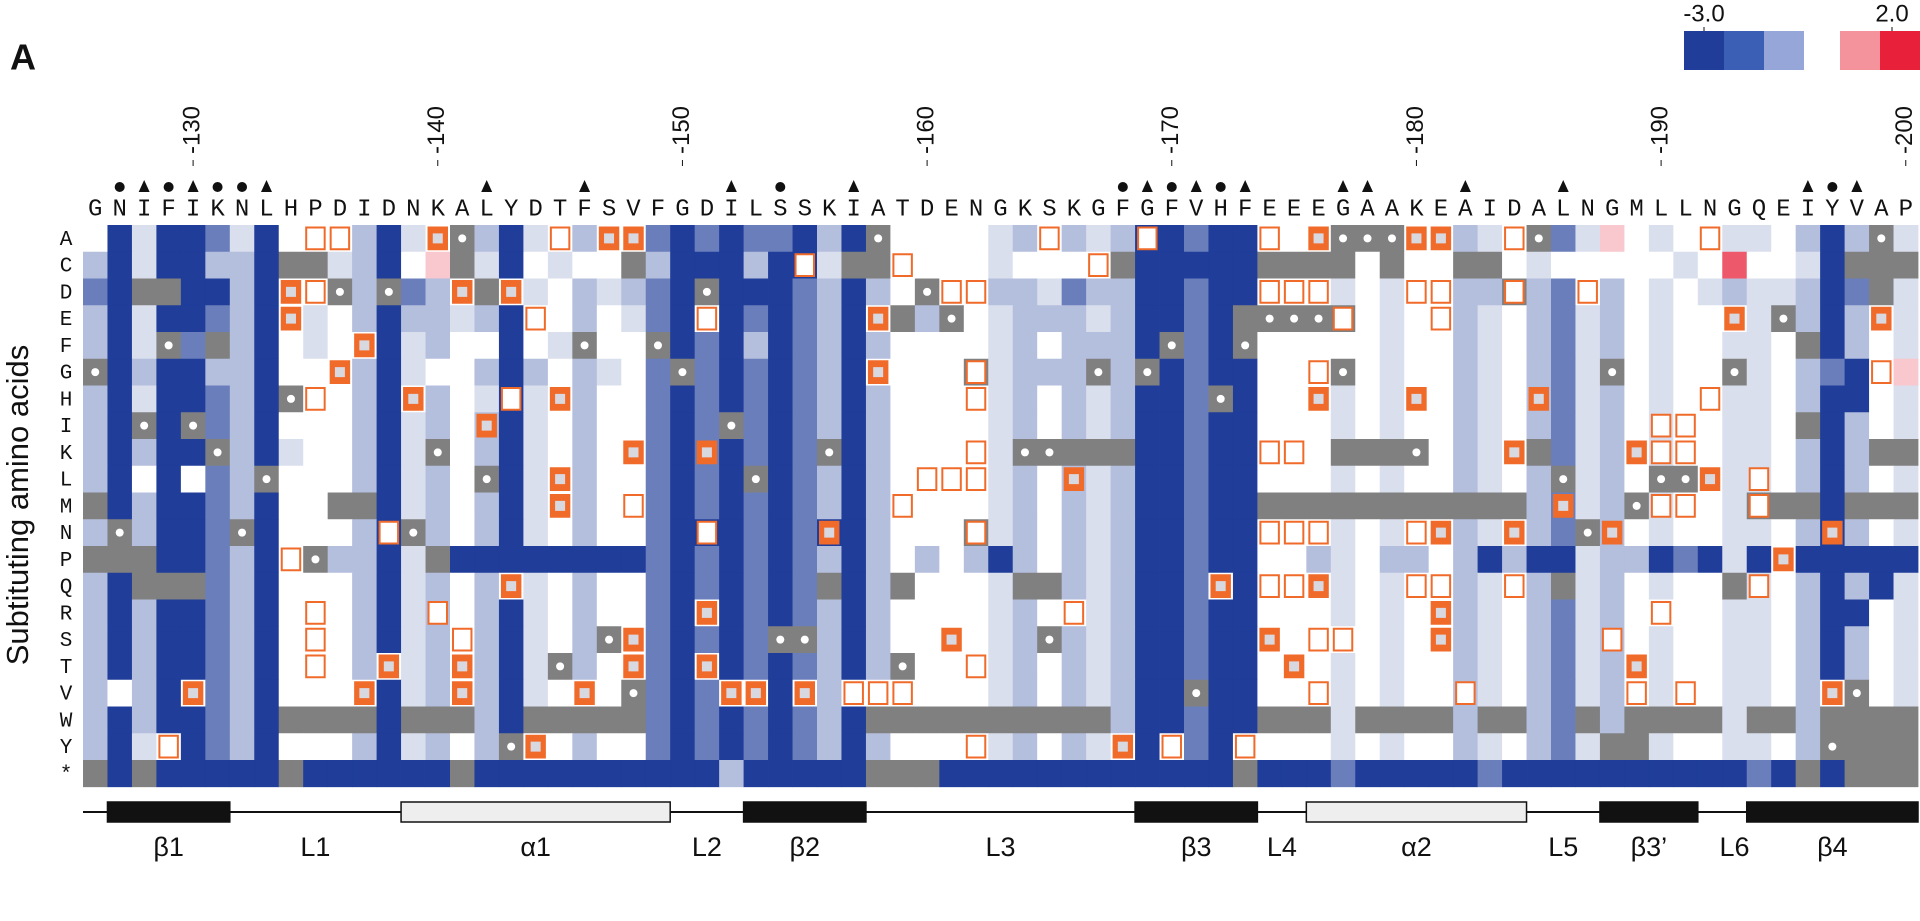  Describe the element at coordinates (609, 209) in the screenshot. I see `residue-label: S` at that location.